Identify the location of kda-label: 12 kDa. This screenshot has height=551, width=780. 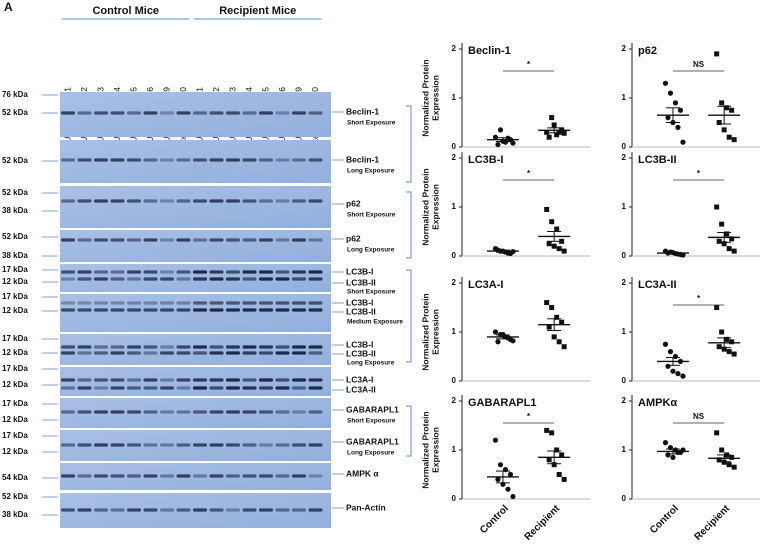
(15, 384).